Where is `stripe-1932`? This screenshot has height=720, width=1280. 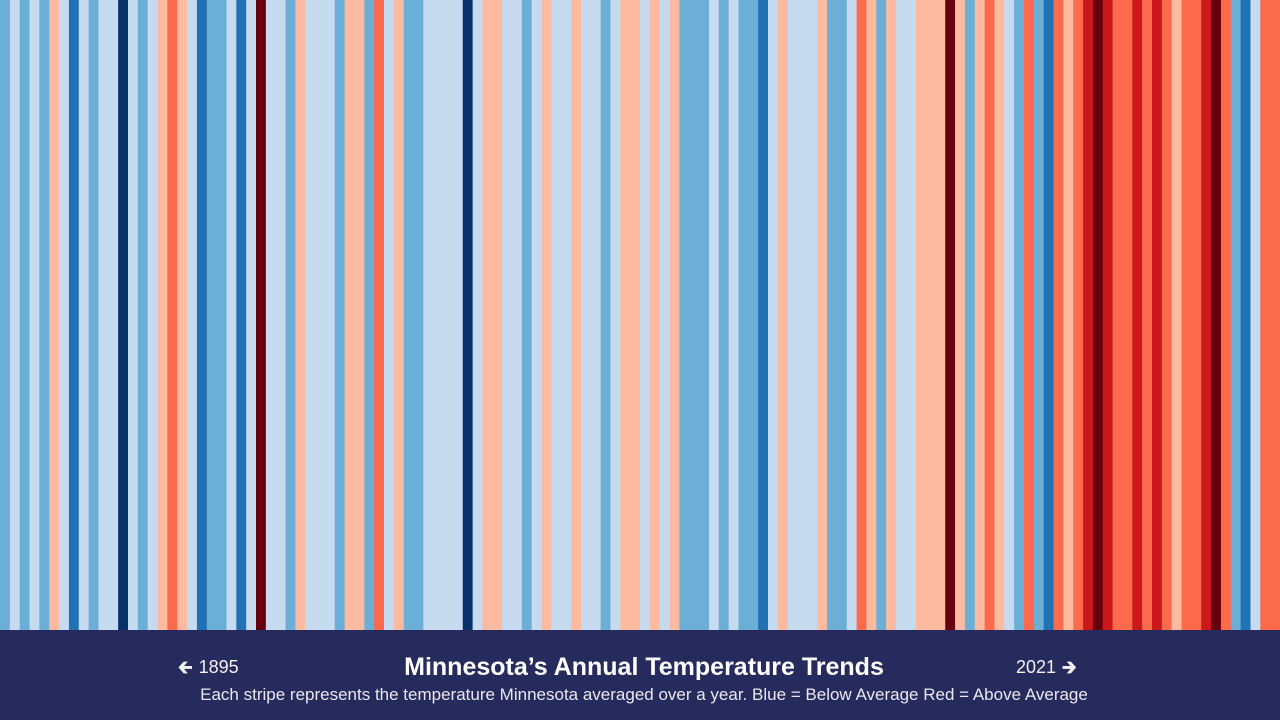
stripe-1932 is located at coordinates (369, 315).